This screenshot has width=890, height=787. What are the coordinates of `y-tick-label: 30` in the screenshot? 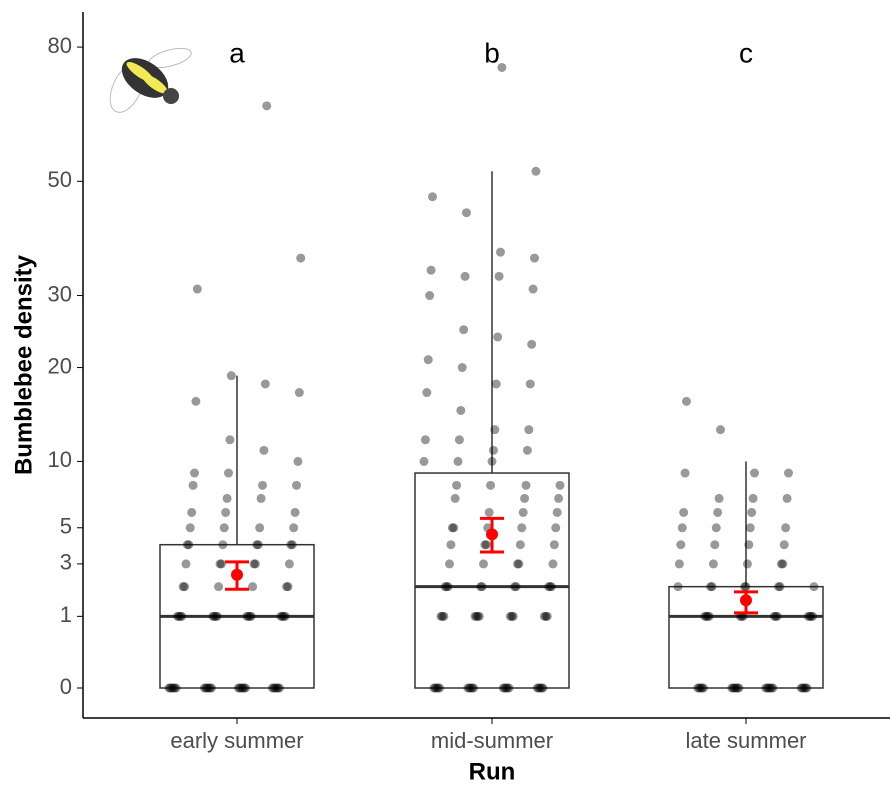 It's located at (60, 293).